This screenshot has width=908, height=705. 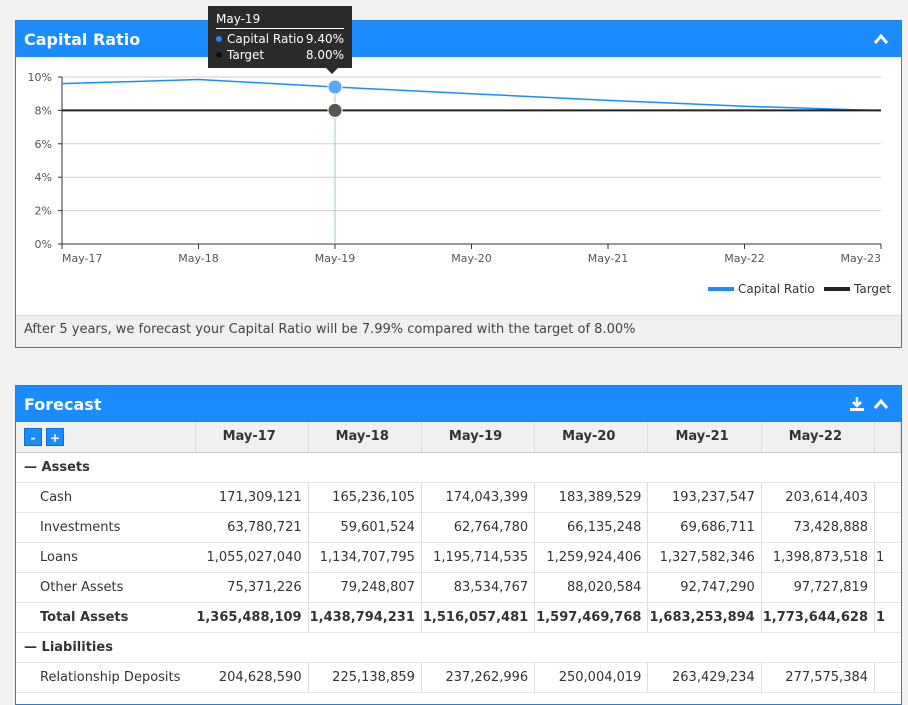 I want to click on forecast-header: Forecast, so click(x=458, y=404).